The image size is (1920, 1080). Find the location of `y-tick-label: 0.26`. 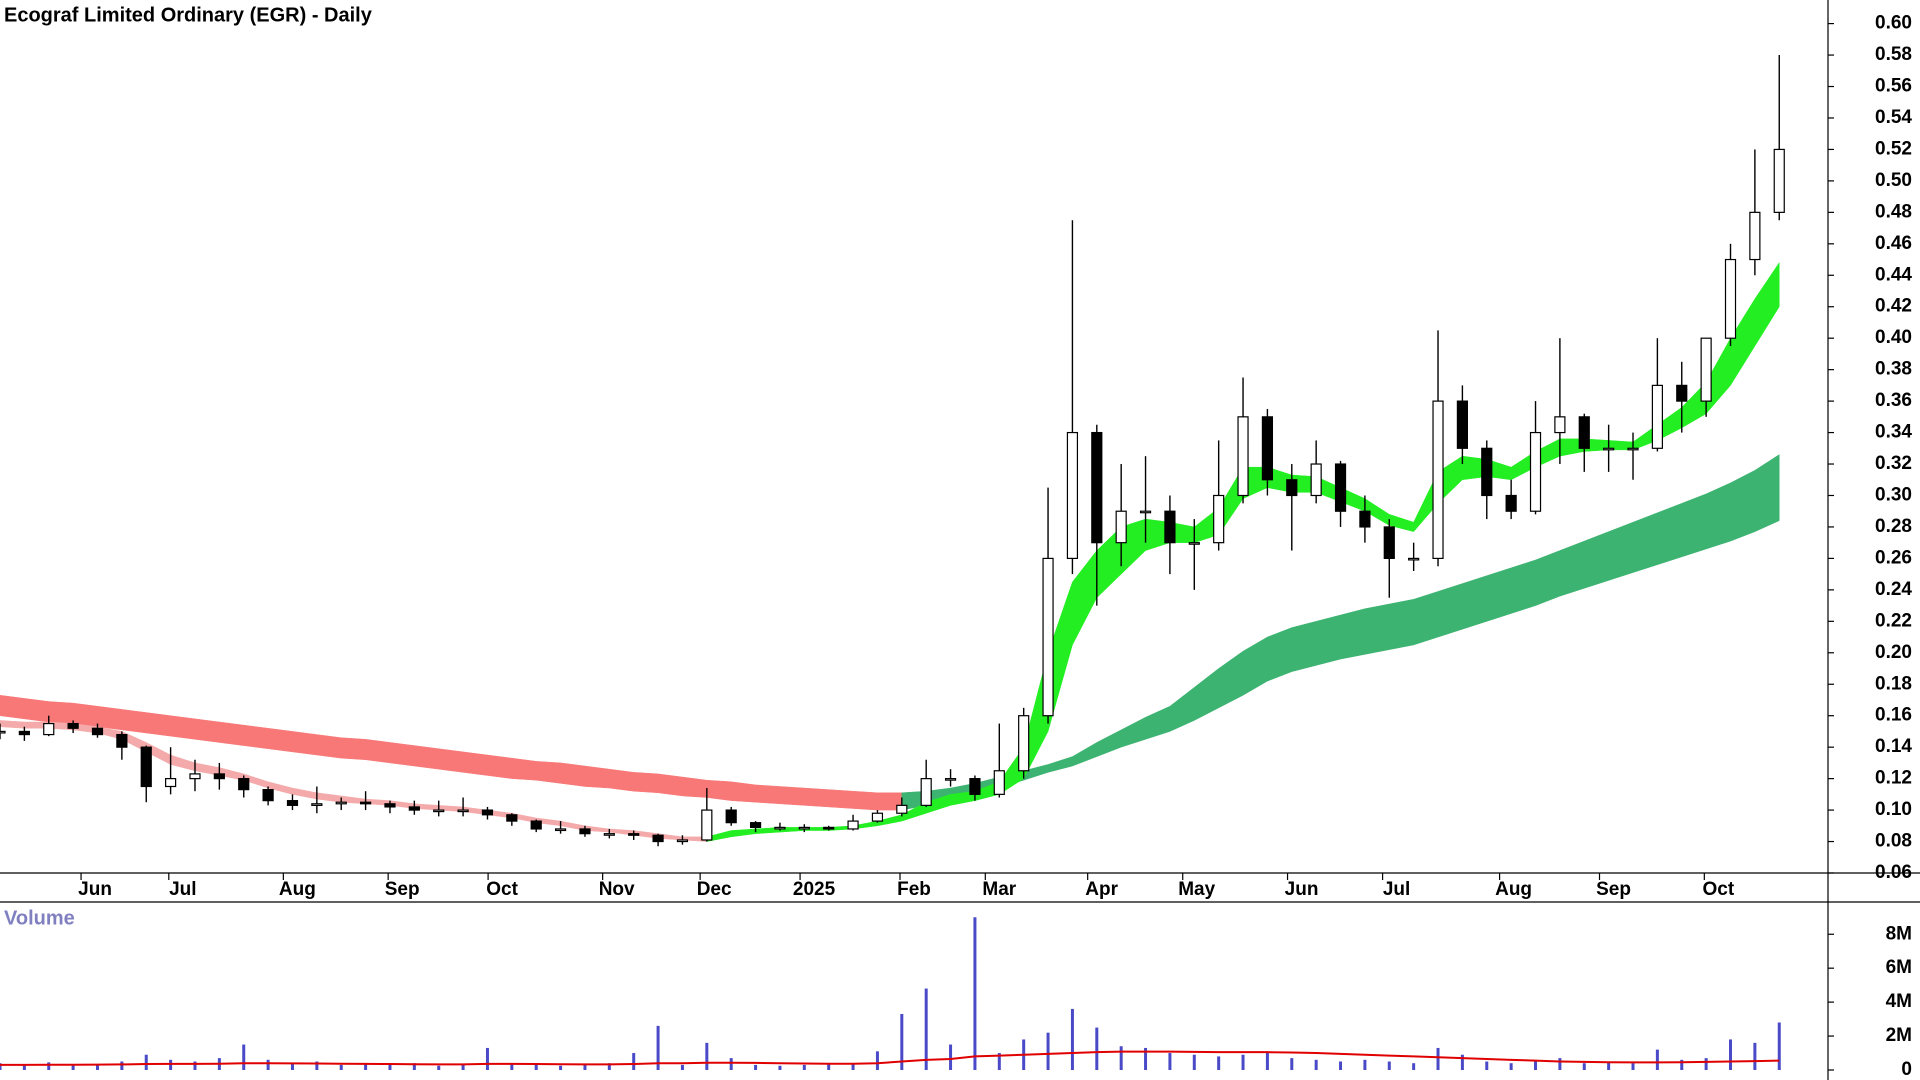

y-tick-label: 0.26 is located at coordinates (1893, 557).